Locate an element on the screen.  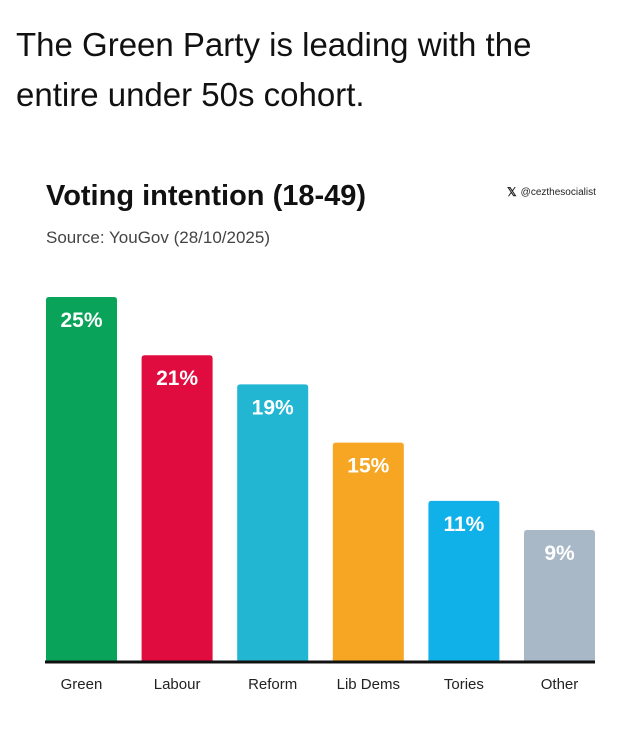
chart-title: Voting intention (18-49) is located at coordinates (206, 196).